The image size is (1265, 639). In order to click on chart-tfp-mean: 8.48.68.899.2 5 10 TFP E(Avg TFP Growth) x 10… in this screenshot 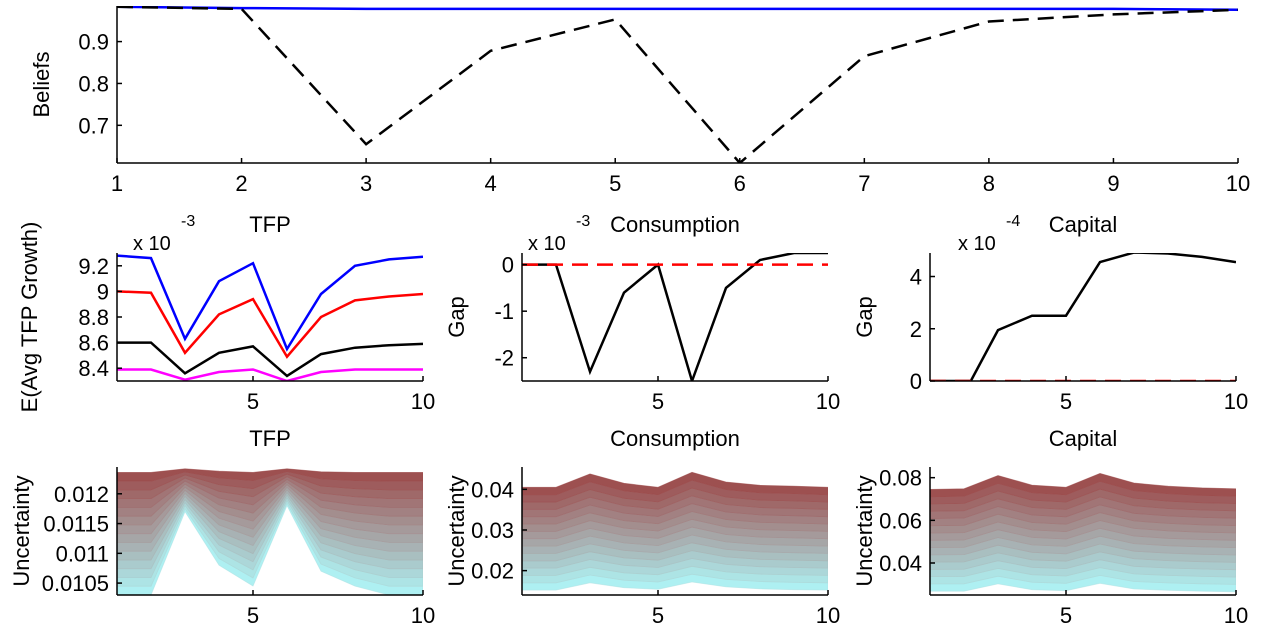, I will do `click(226, 313)`.